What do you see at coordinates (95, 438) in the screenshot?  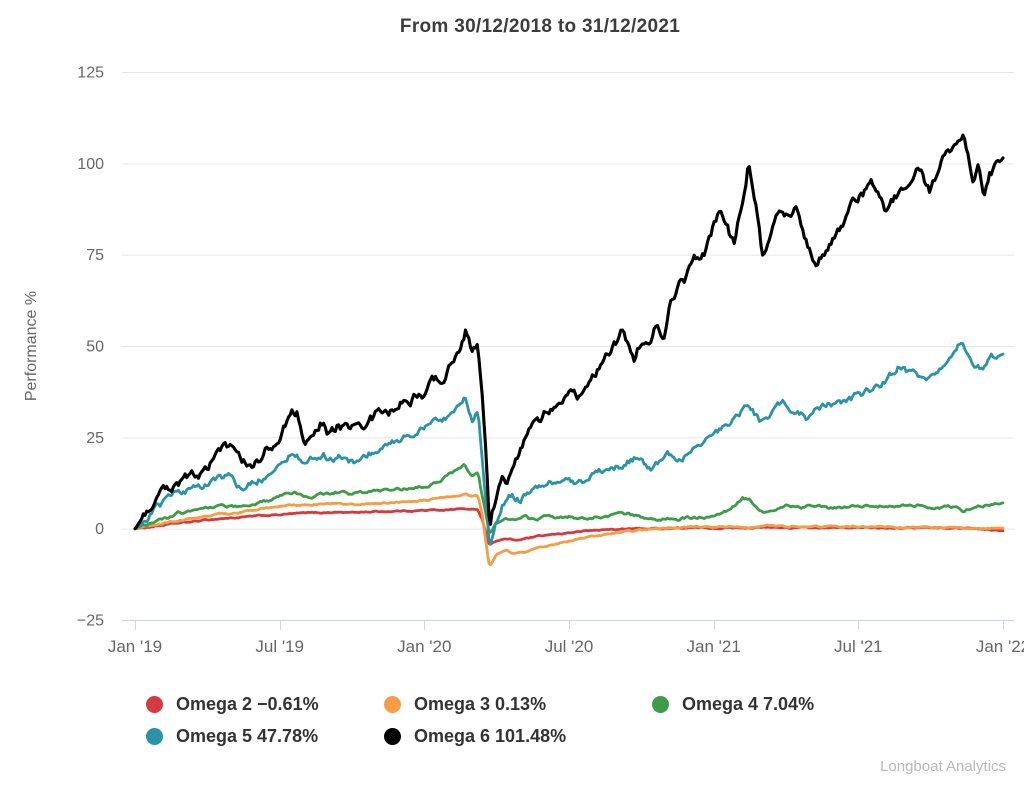 I see `y-tick-label: 25` at bounding box center [95, 438].